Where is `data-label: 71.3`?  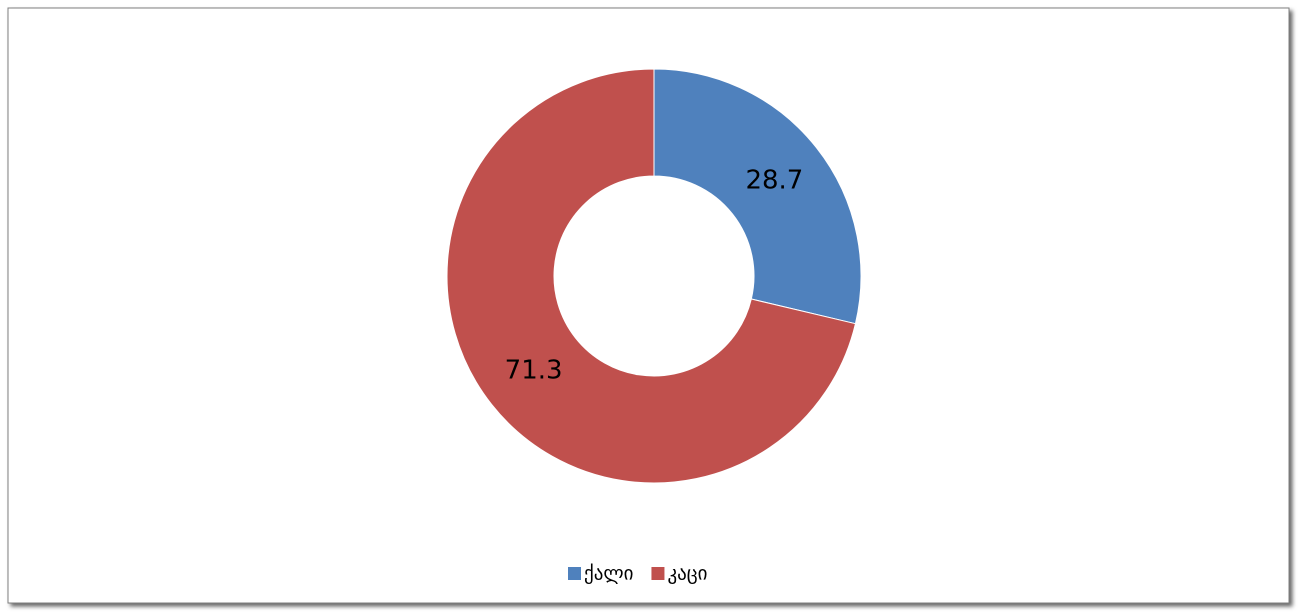 data-label: 71.3 is located at coordinates (534, 371).